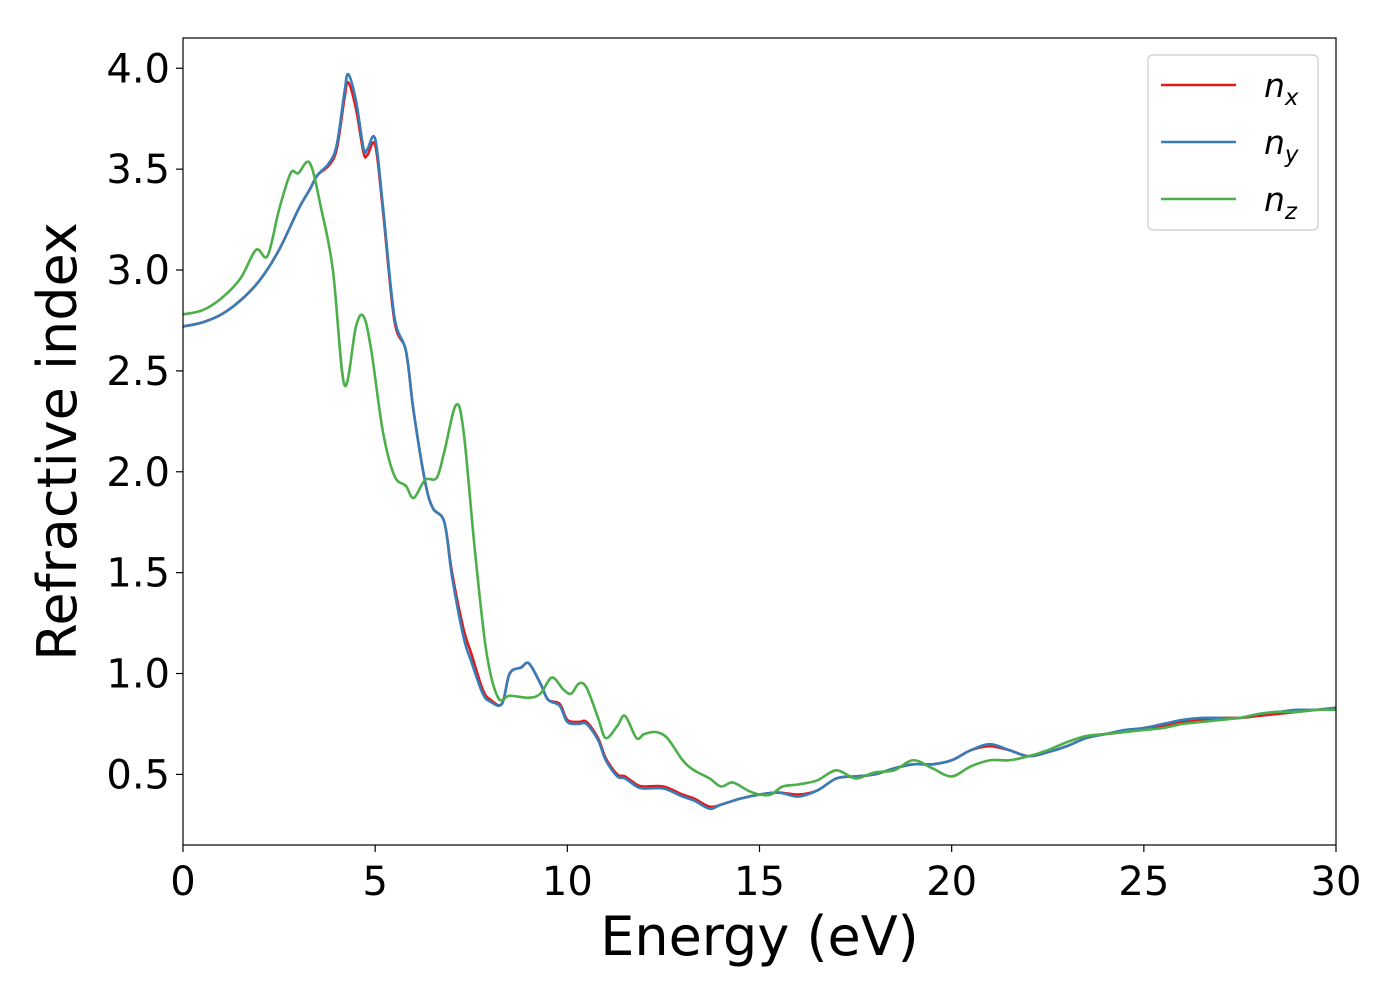 The height and width of the screenshot is (1000, 1400). Describe the element at coordinates (1143, 882) in the screenshot. I see `x-tick-label: 25` at that location.